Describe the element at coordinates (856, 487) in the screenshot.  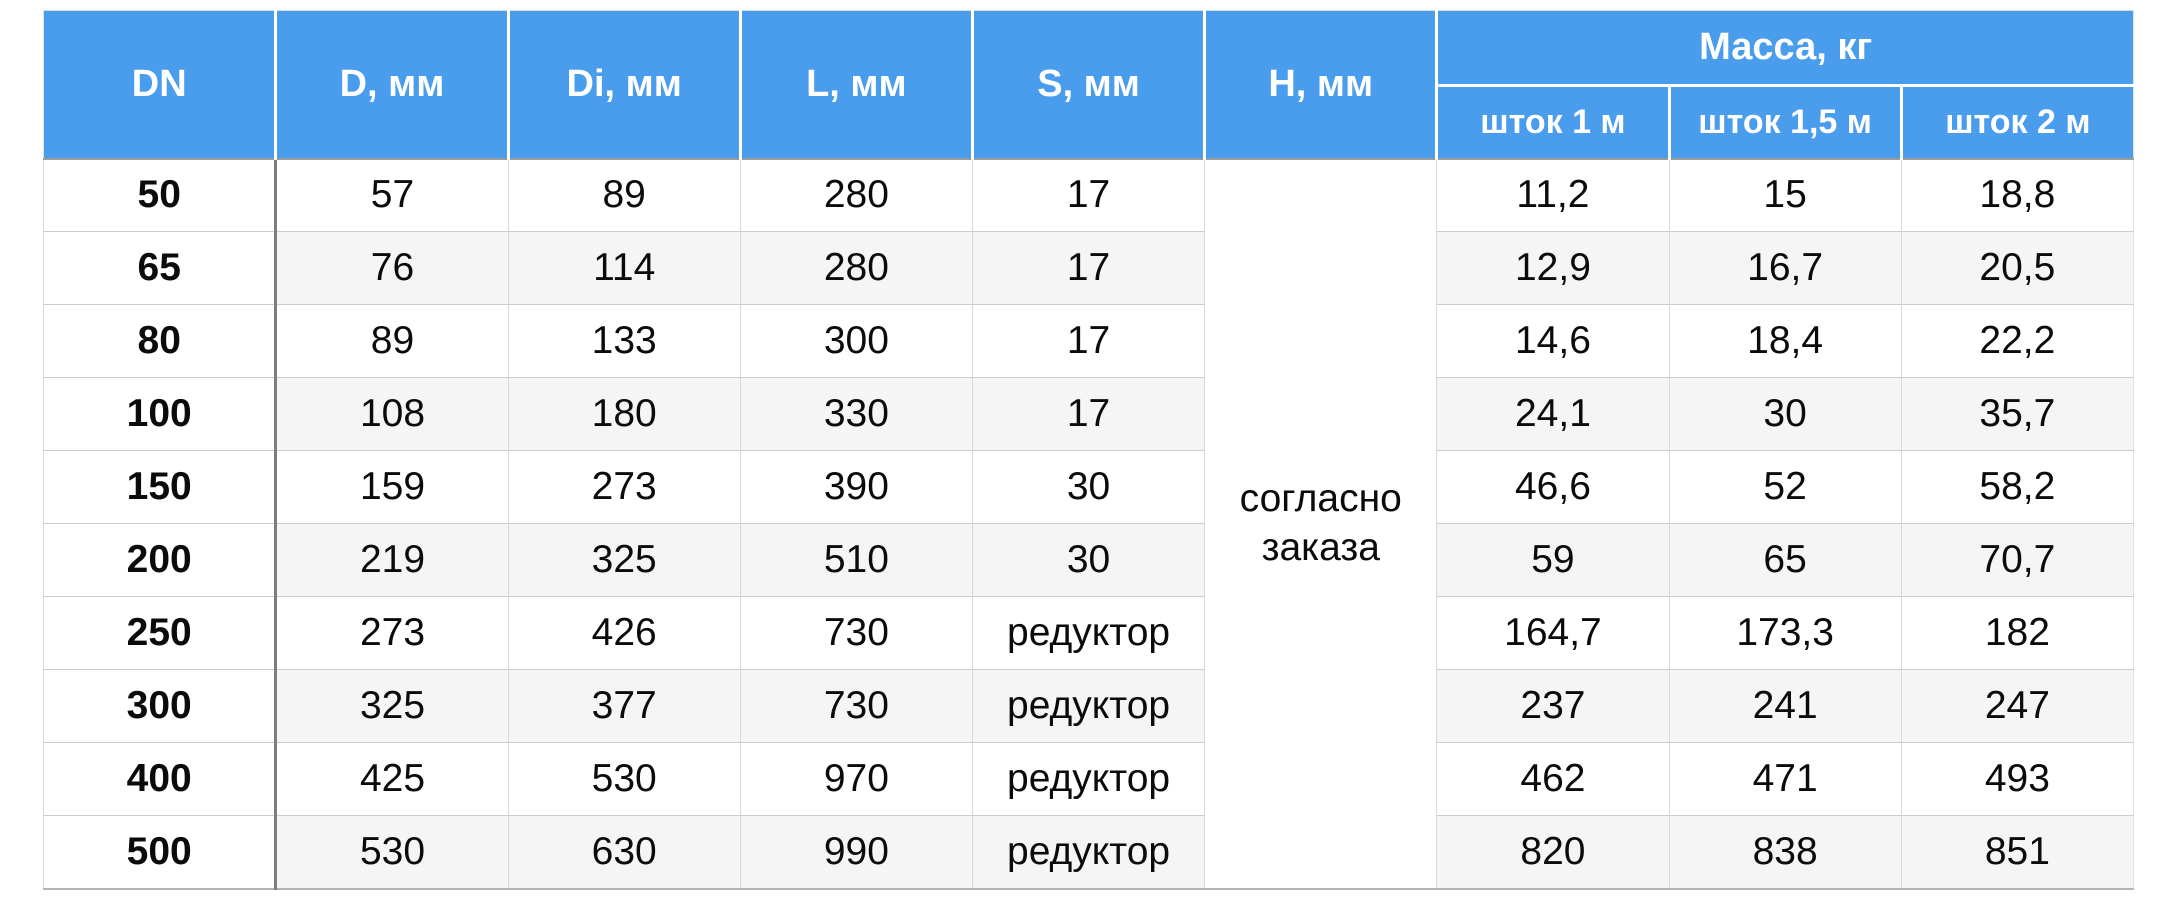
I see `cell-l: 390` at that location.